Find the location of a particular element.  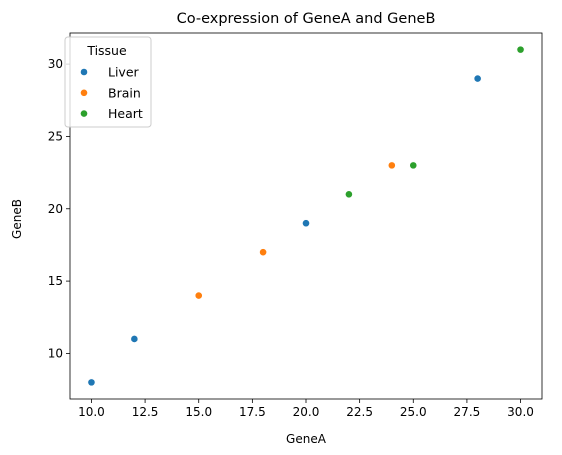

y-axis: 10 15 20 25 30 is located at coordinates (59, 208).